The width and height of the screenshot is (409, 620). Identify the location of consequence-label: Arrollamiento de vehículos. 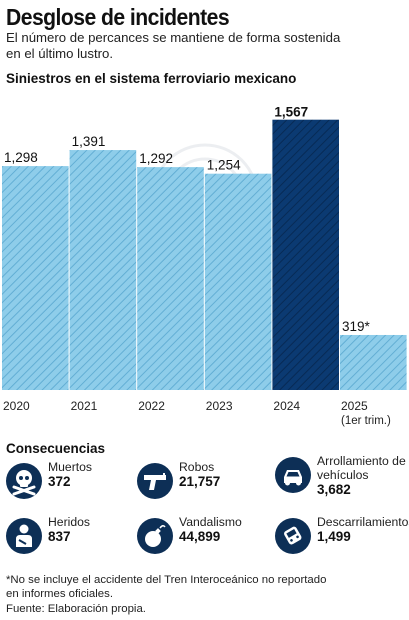
(361, 468).